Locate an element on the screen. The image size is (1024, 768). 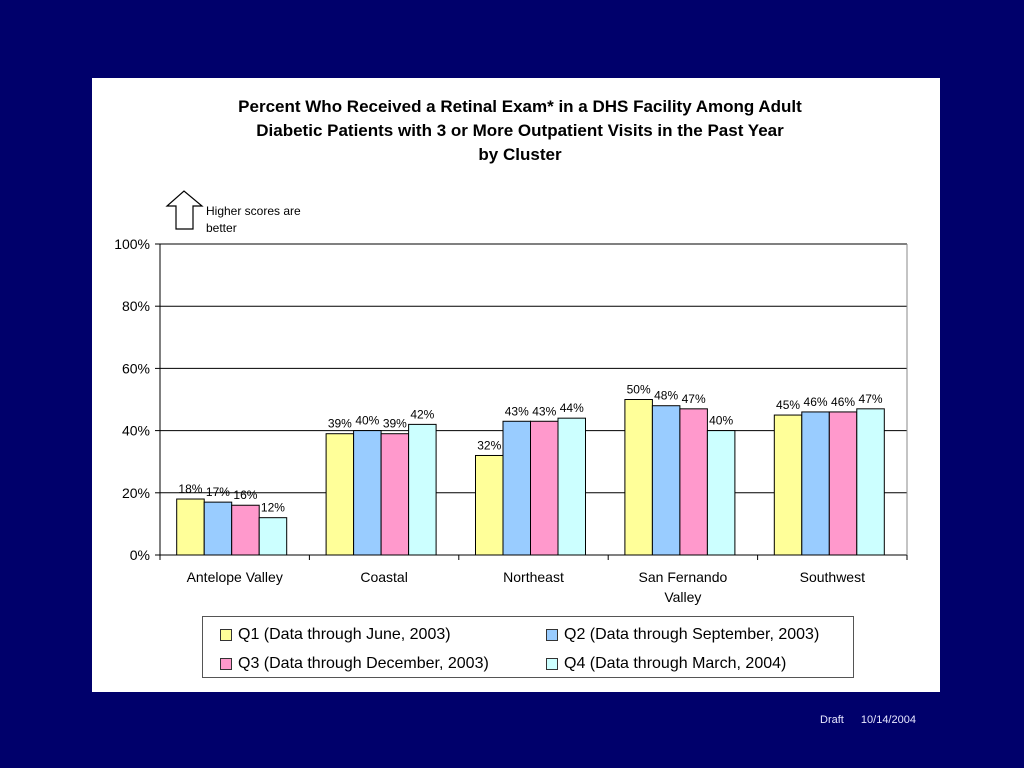
legend-swatch-q3 is located at coordinates (226, 664).